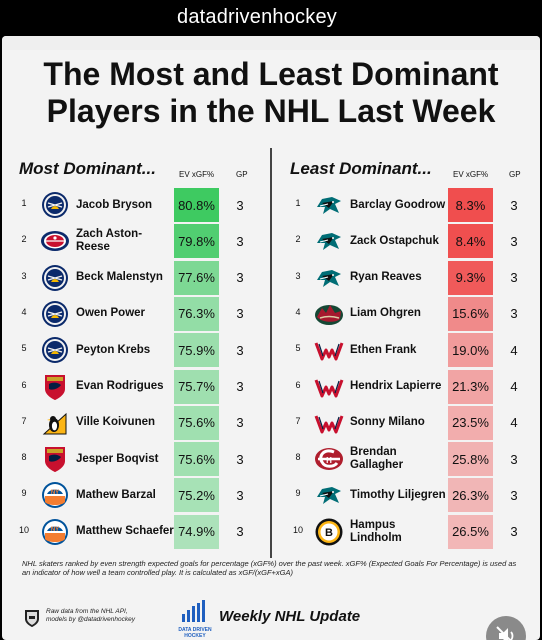  Describe the element at coordinates (271, 74) in the screenshot. I see `title-line-1: The Most and Least Dominant` at that location.